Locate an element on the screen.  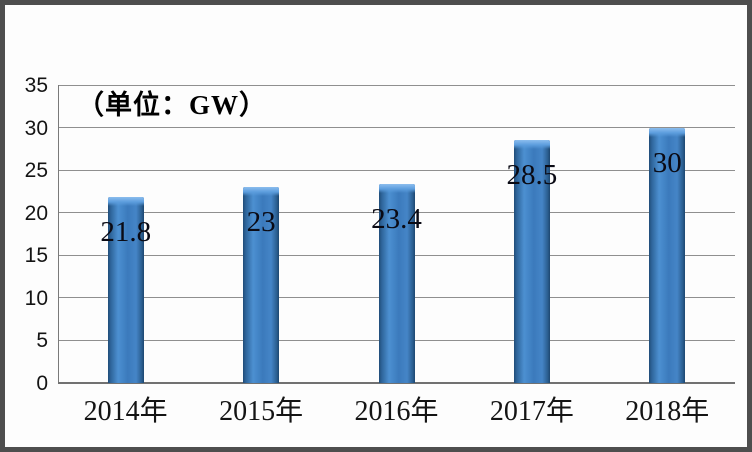
y-axis-tick-label: 15 is located at coordinates (36, 256).